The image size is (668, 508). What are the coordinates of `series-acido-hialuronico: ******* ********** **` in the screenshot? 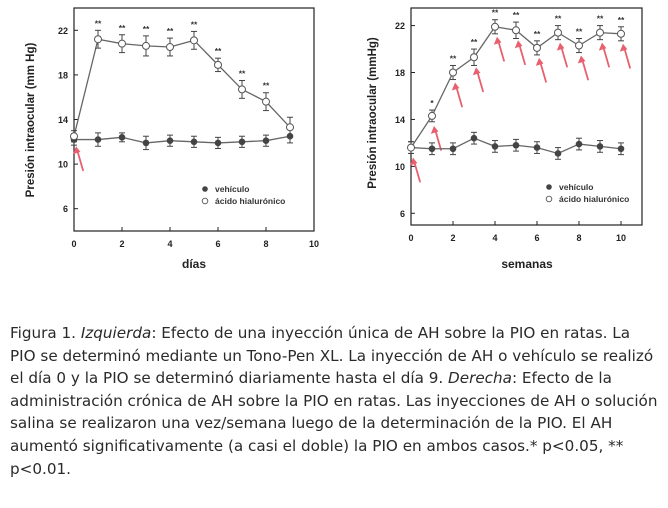 It's located at (516, 81).